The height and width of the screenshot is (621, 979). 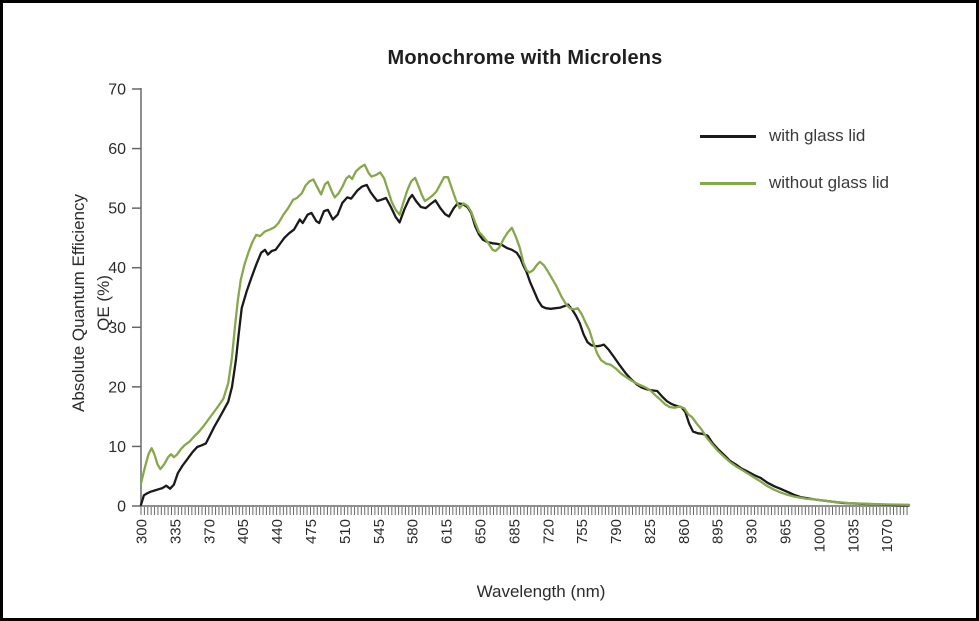 I want to click on legend: with glass lid without glass lid, so click(x=794, y=167).